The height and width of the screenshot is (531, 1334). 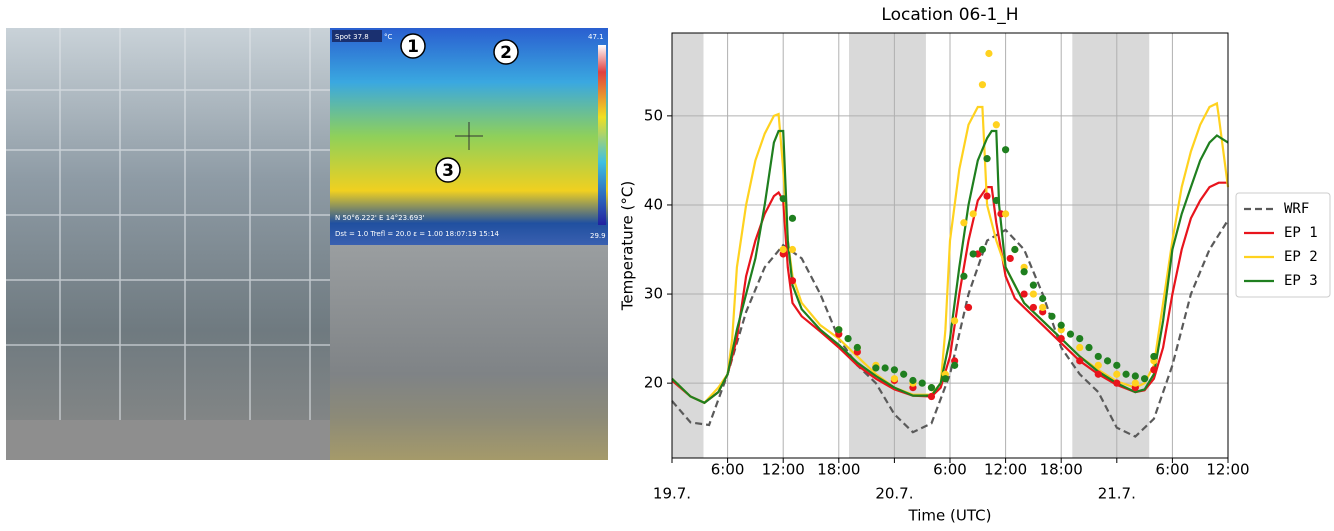 I want to click on marker-label: 2, so click(x=506, y=53).